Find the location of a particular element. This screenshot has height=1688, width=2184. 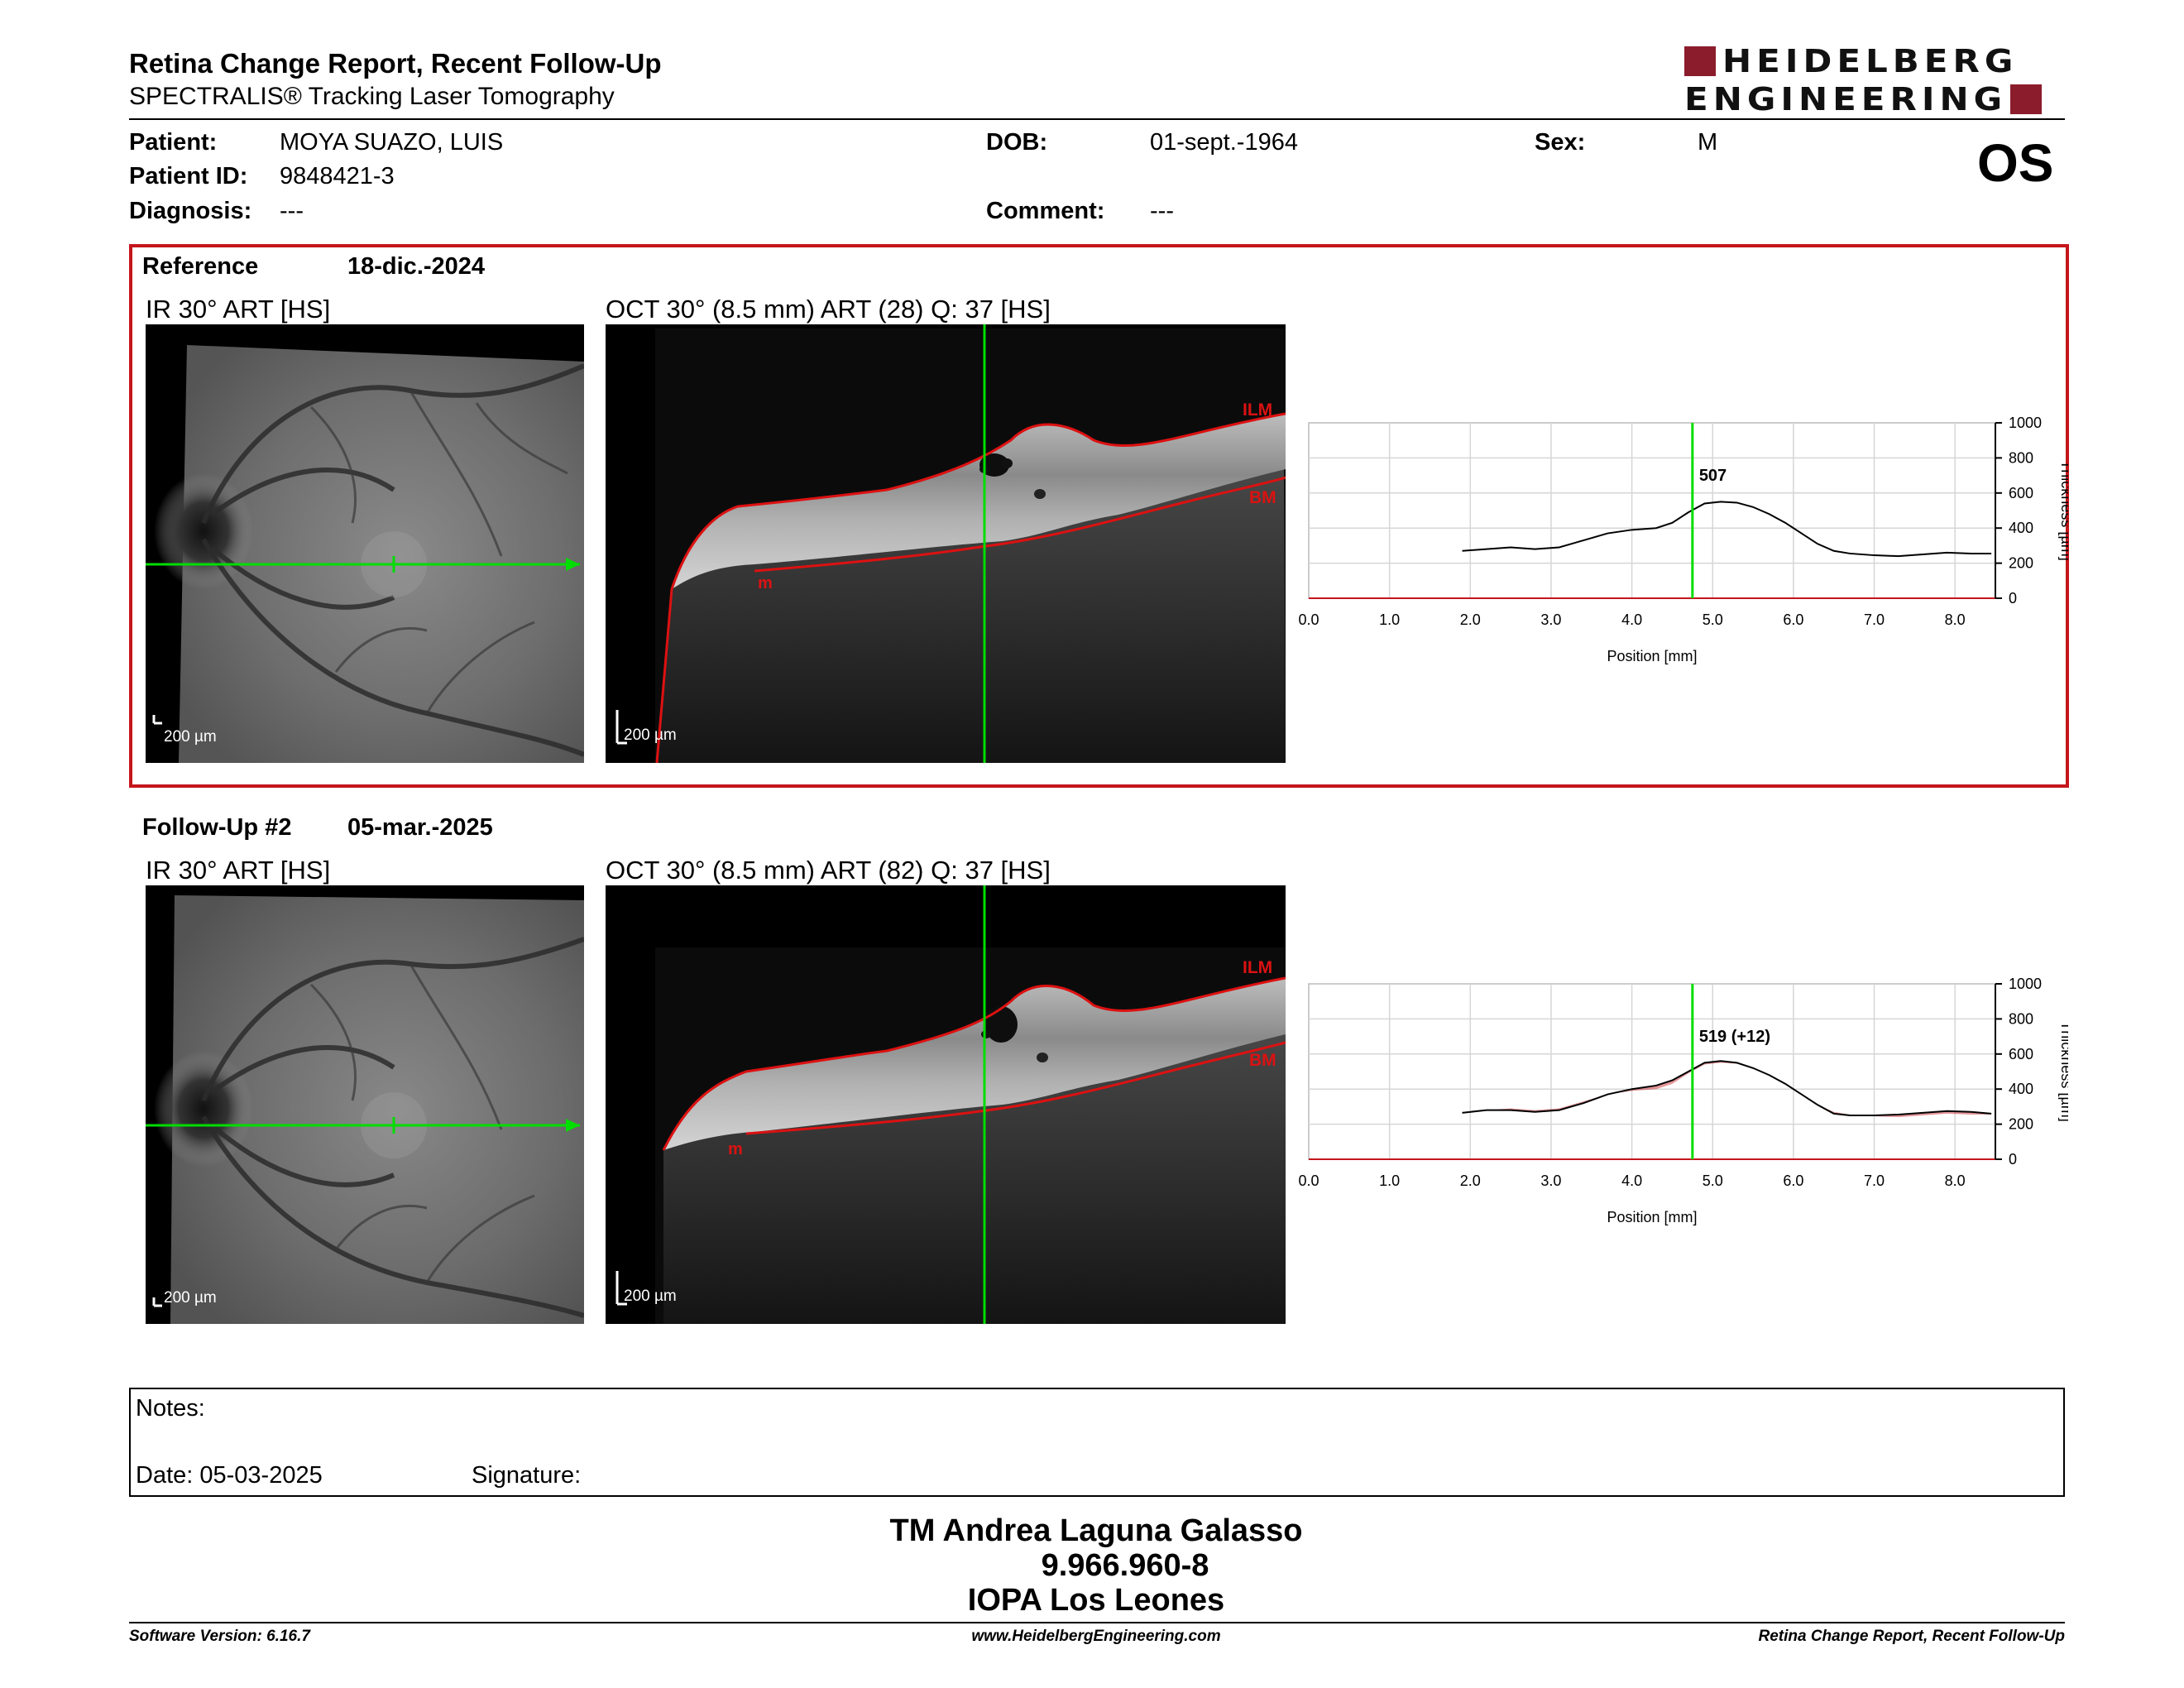

chart-marker-label: 507 is located at coordinates (1713, 476).